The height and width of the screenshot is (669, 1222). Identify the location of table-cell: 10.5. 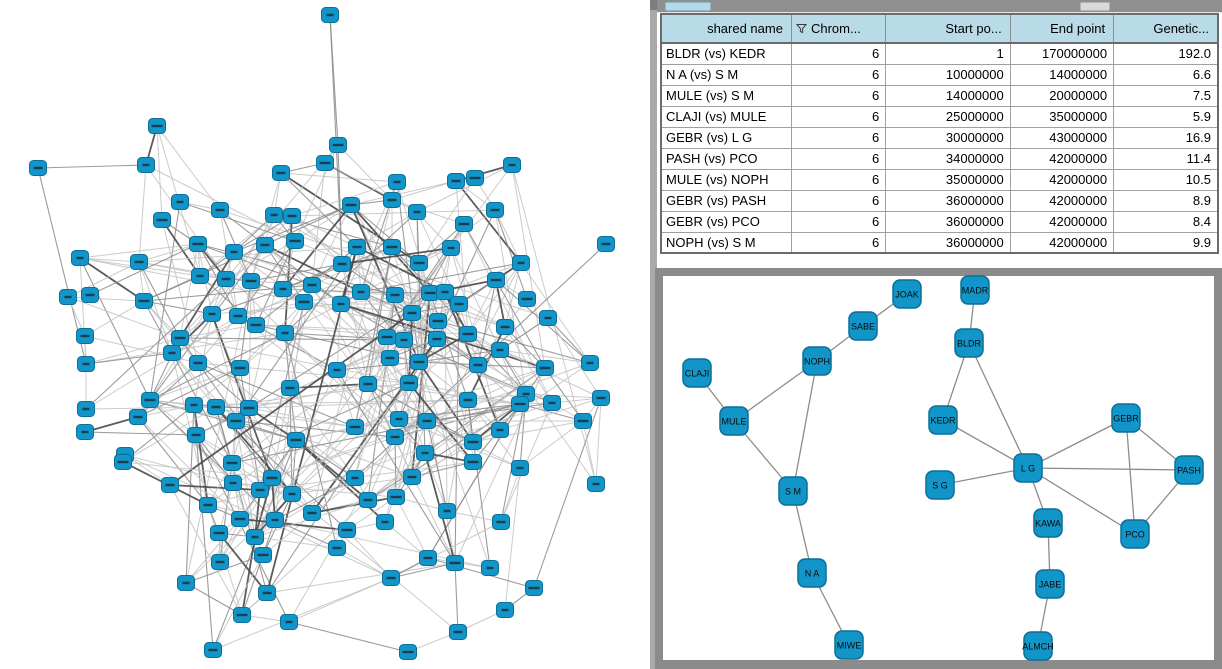
(1166, 179).